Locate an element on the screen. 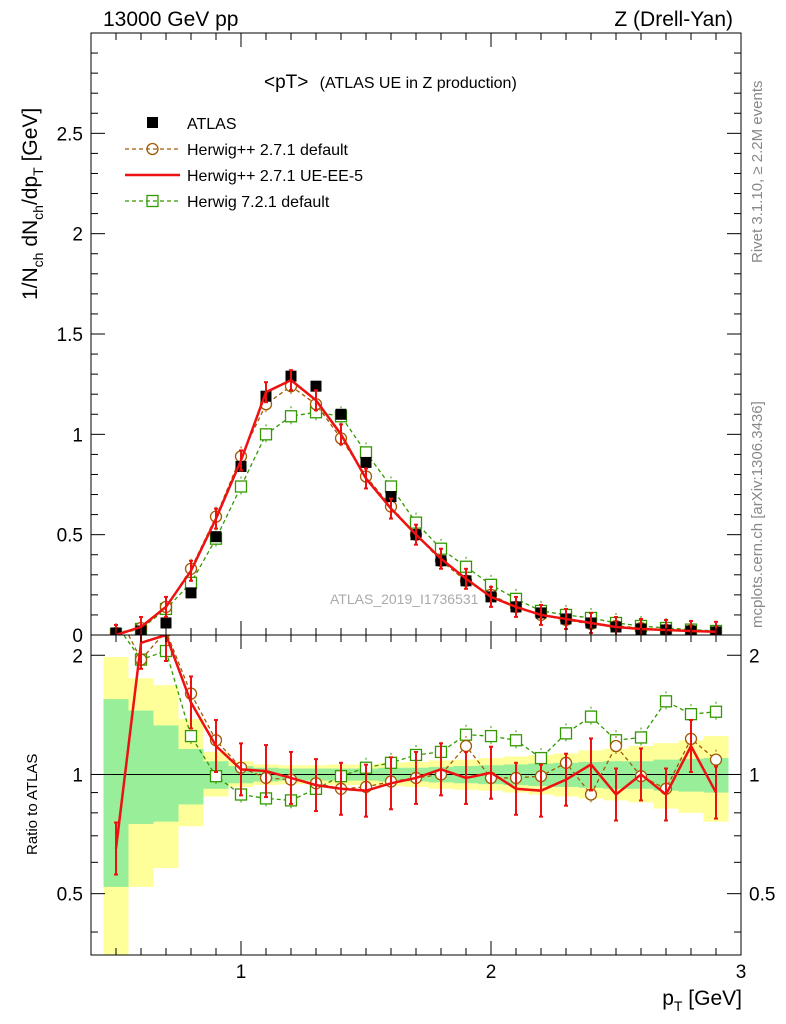 The height and width of the screenshot is (1024, 786). ratio-y-axis-label: Ratio to ATLAS is located at coordinates (32, 804).